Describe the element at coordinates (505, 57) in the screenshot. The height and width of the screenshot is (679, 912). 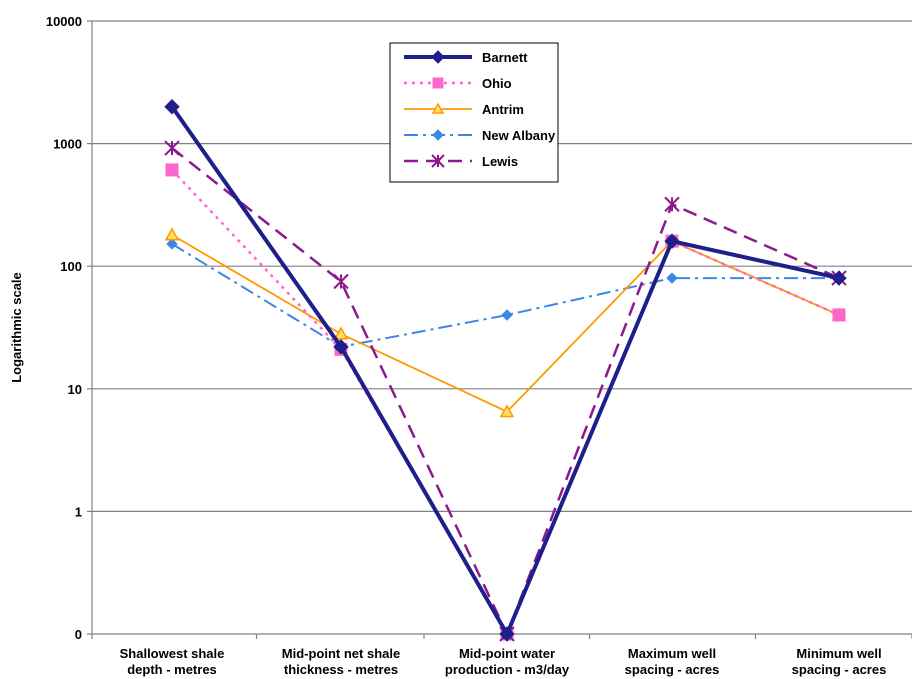
I see `legend-label: Barnett` at that location.